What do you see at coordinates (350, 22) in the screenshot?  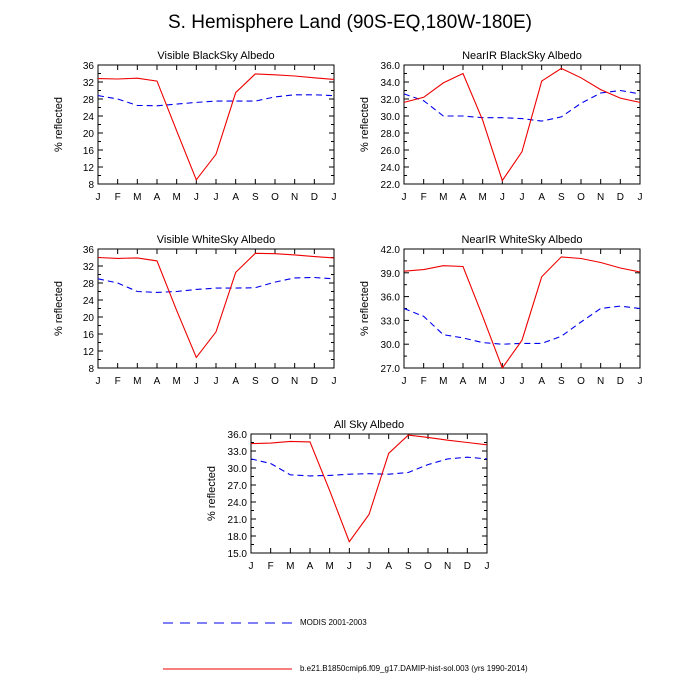 I see `page-title: S. Hemisphere Land (90S-EQ,180W-180E)` at bounding box center [350, 22].